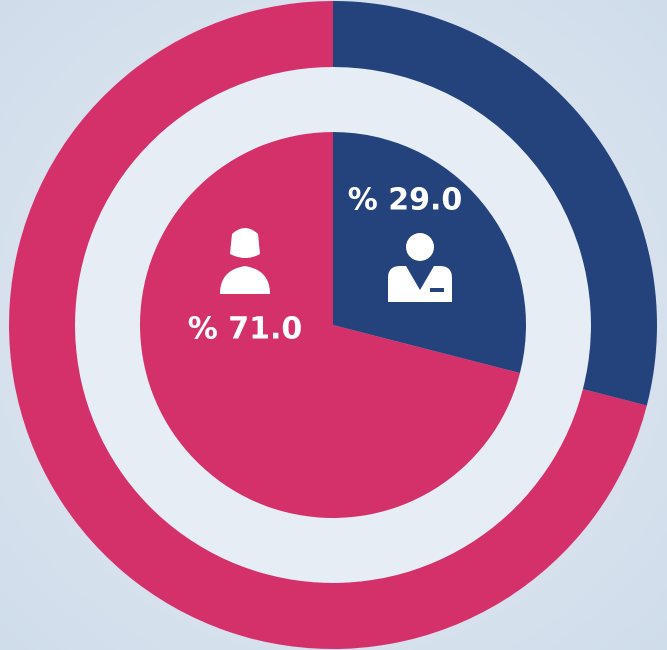  What do you see at coordinates (405, 200) in the screenshot?
I see `value-label: % 29.0` at bounding box center [405, 200].